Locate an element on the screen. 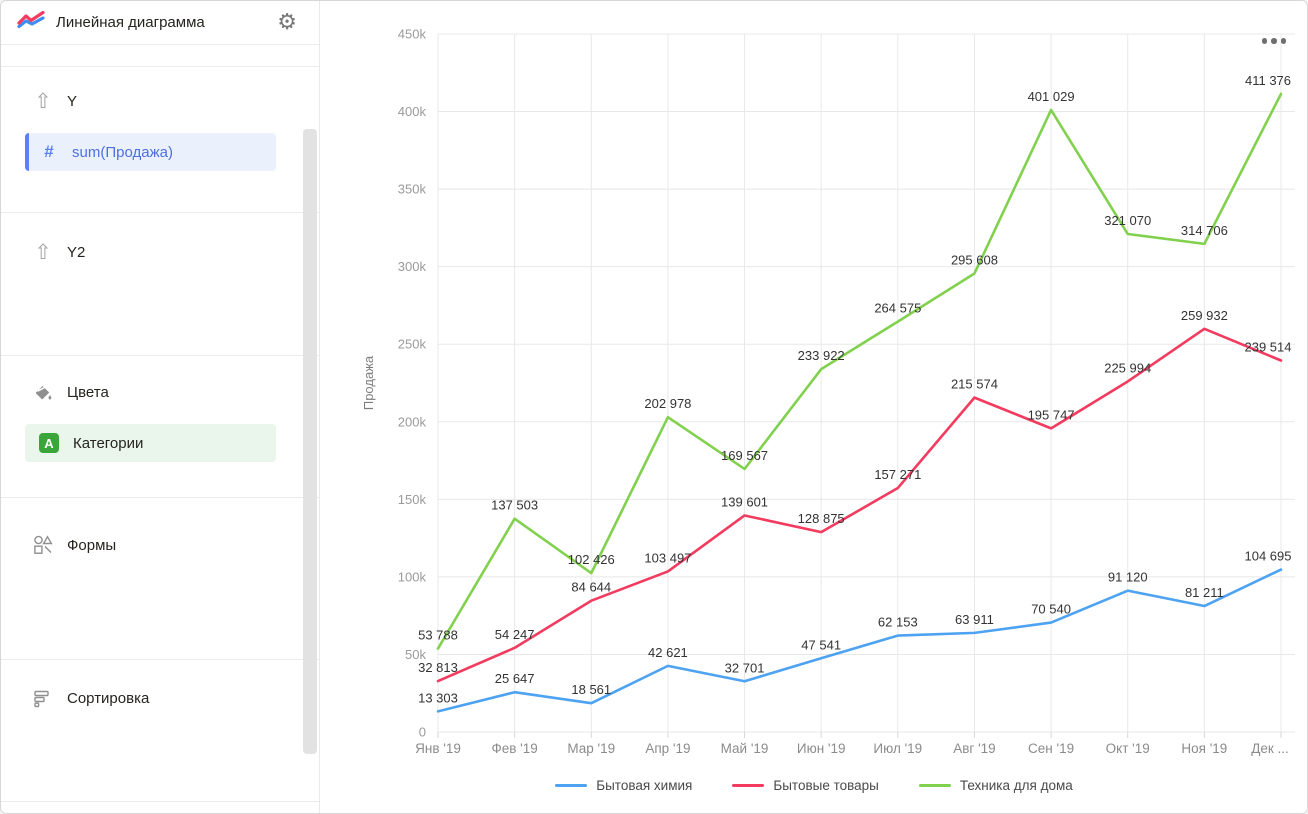  data-label: 104 695 is located at coordinates (1268, 556).